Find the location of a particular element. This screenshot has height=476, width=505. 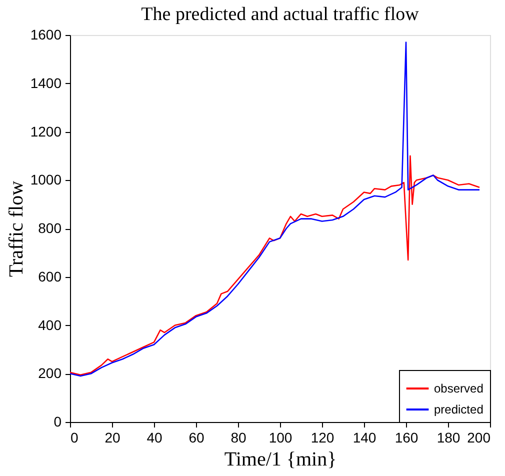

x-tick-label: 200 is located at coordinates (479, 438).